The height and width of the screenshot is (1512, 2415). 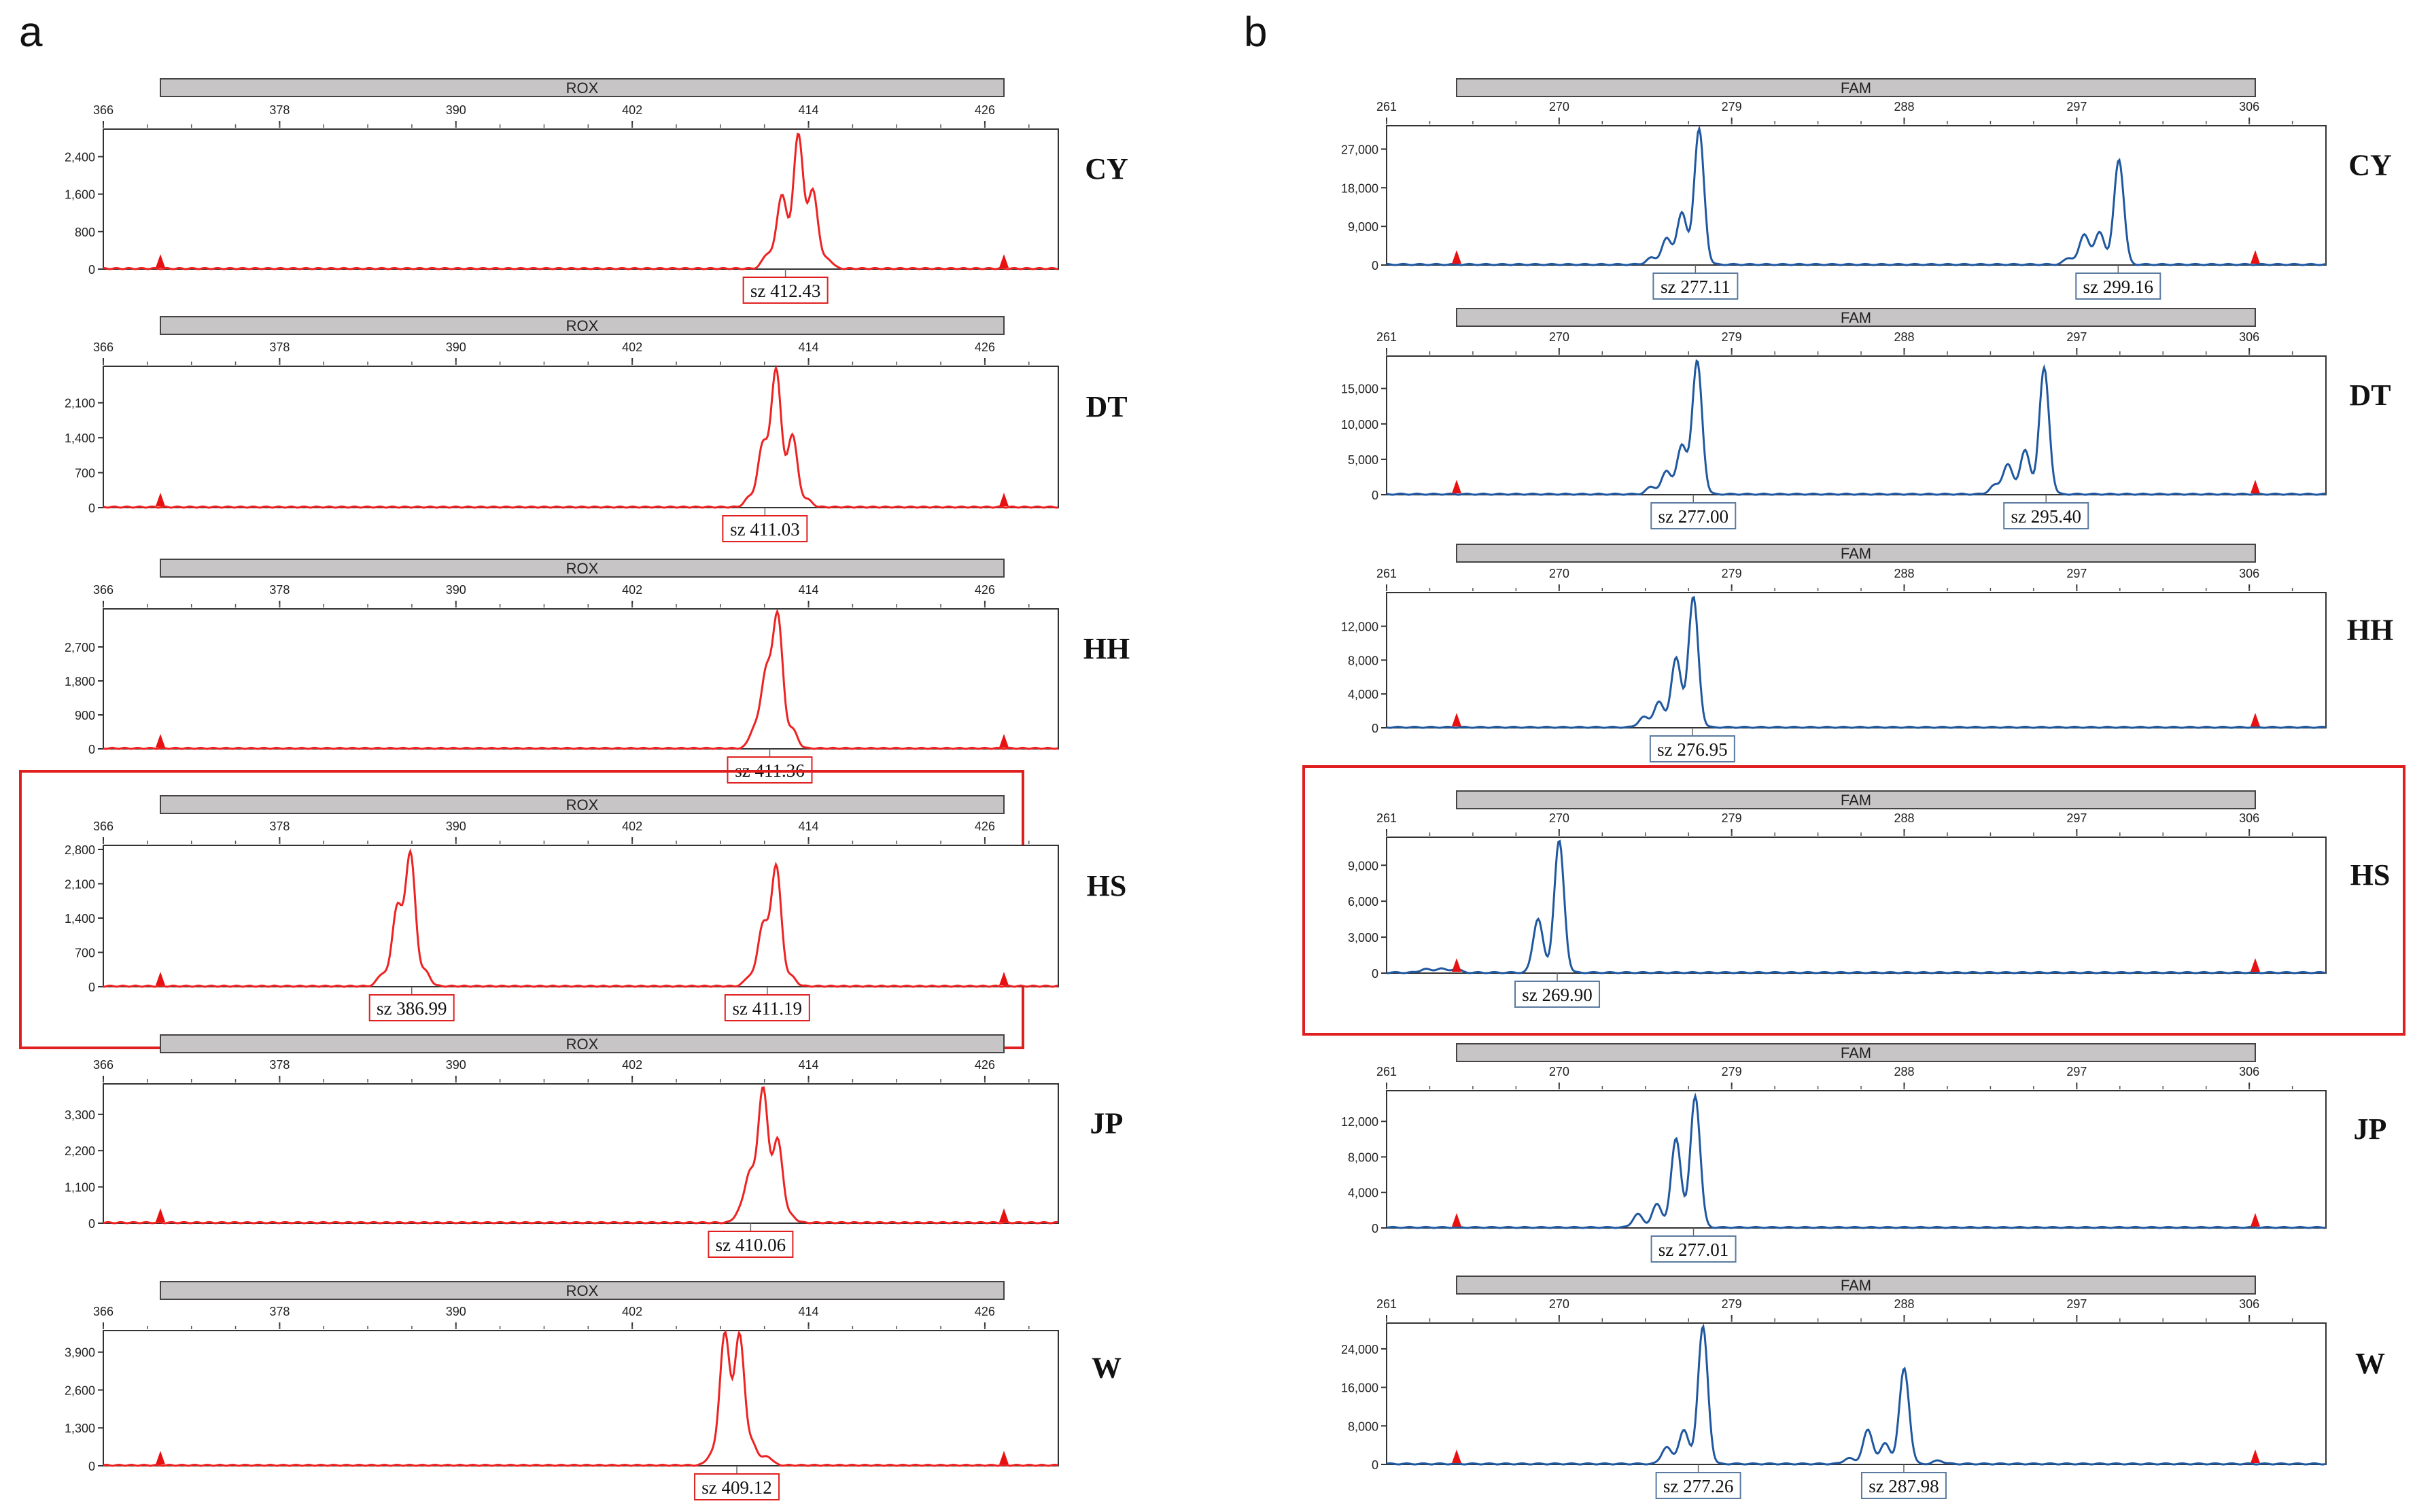 What do you see at coordinates (1904, 1486) in the screenshot?
I see `size-call-label: sz 287.98` at bounding box center [1904, 1486].